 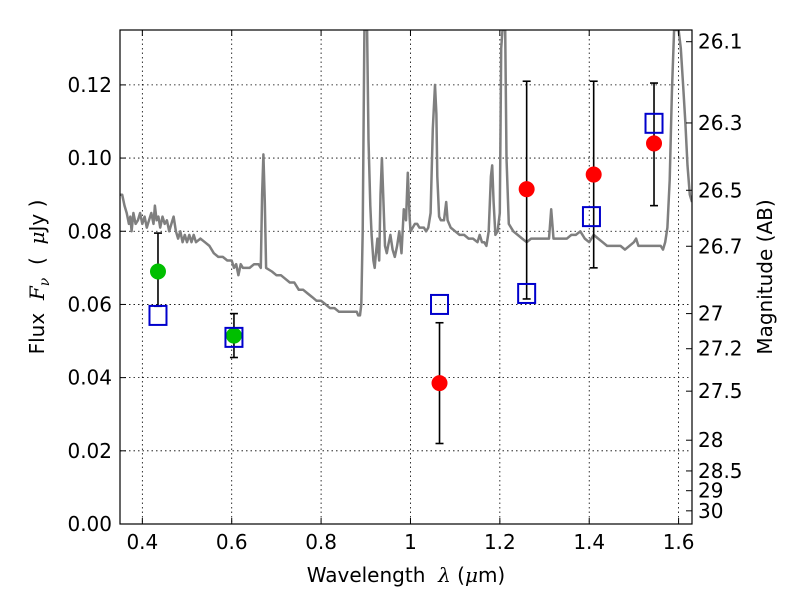 I want to click on y-axis-label: Flux Fν ( μJy ), so click(x=39, y=277).